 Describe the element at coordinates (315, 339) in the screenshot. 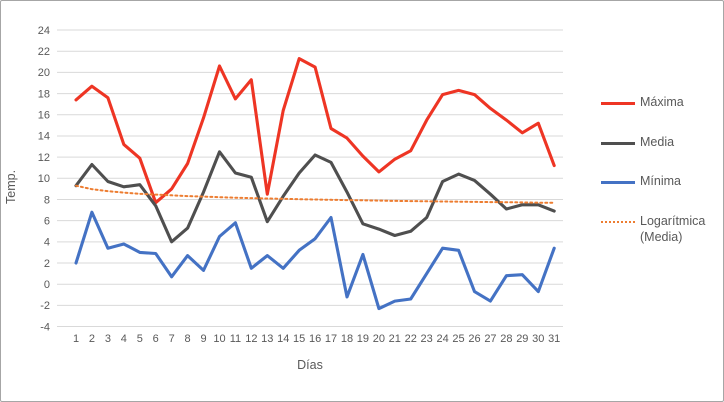

I see `x-tick-label: 16` at that location.